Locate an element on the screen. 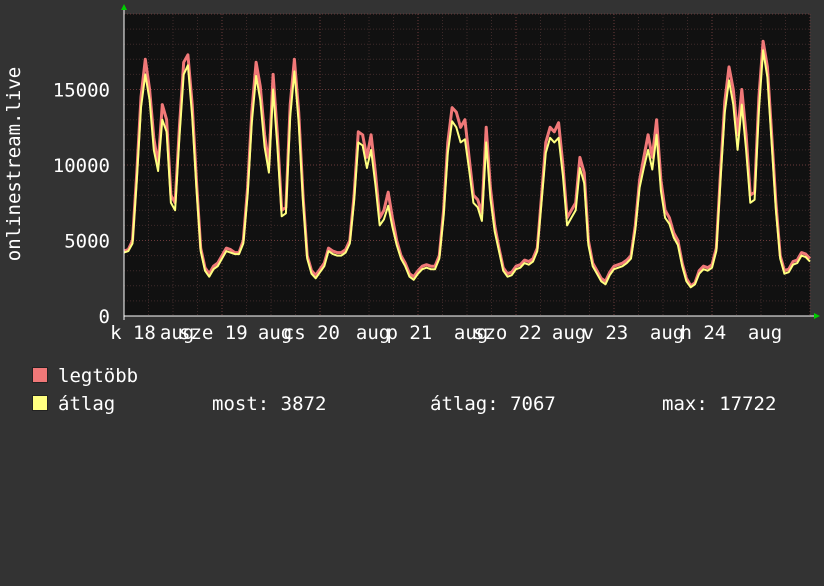  x-tick-label: p 21 is located at coordinates (409, 333).